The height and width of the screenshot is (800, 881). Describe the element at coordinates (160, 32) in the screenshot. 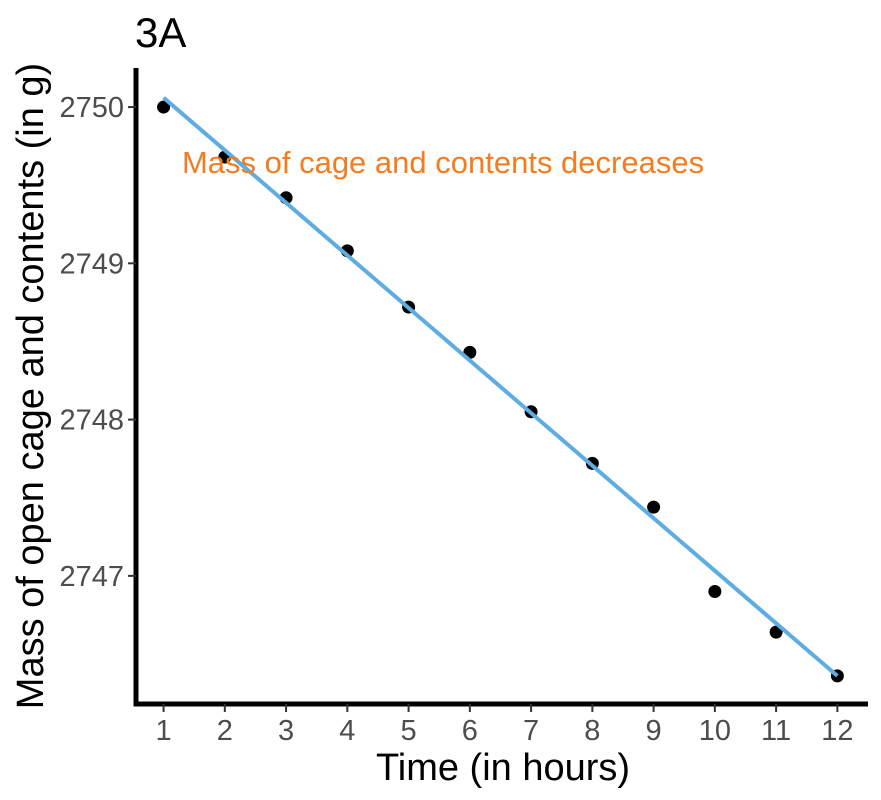

I see `chart-title: 3A` at that location.